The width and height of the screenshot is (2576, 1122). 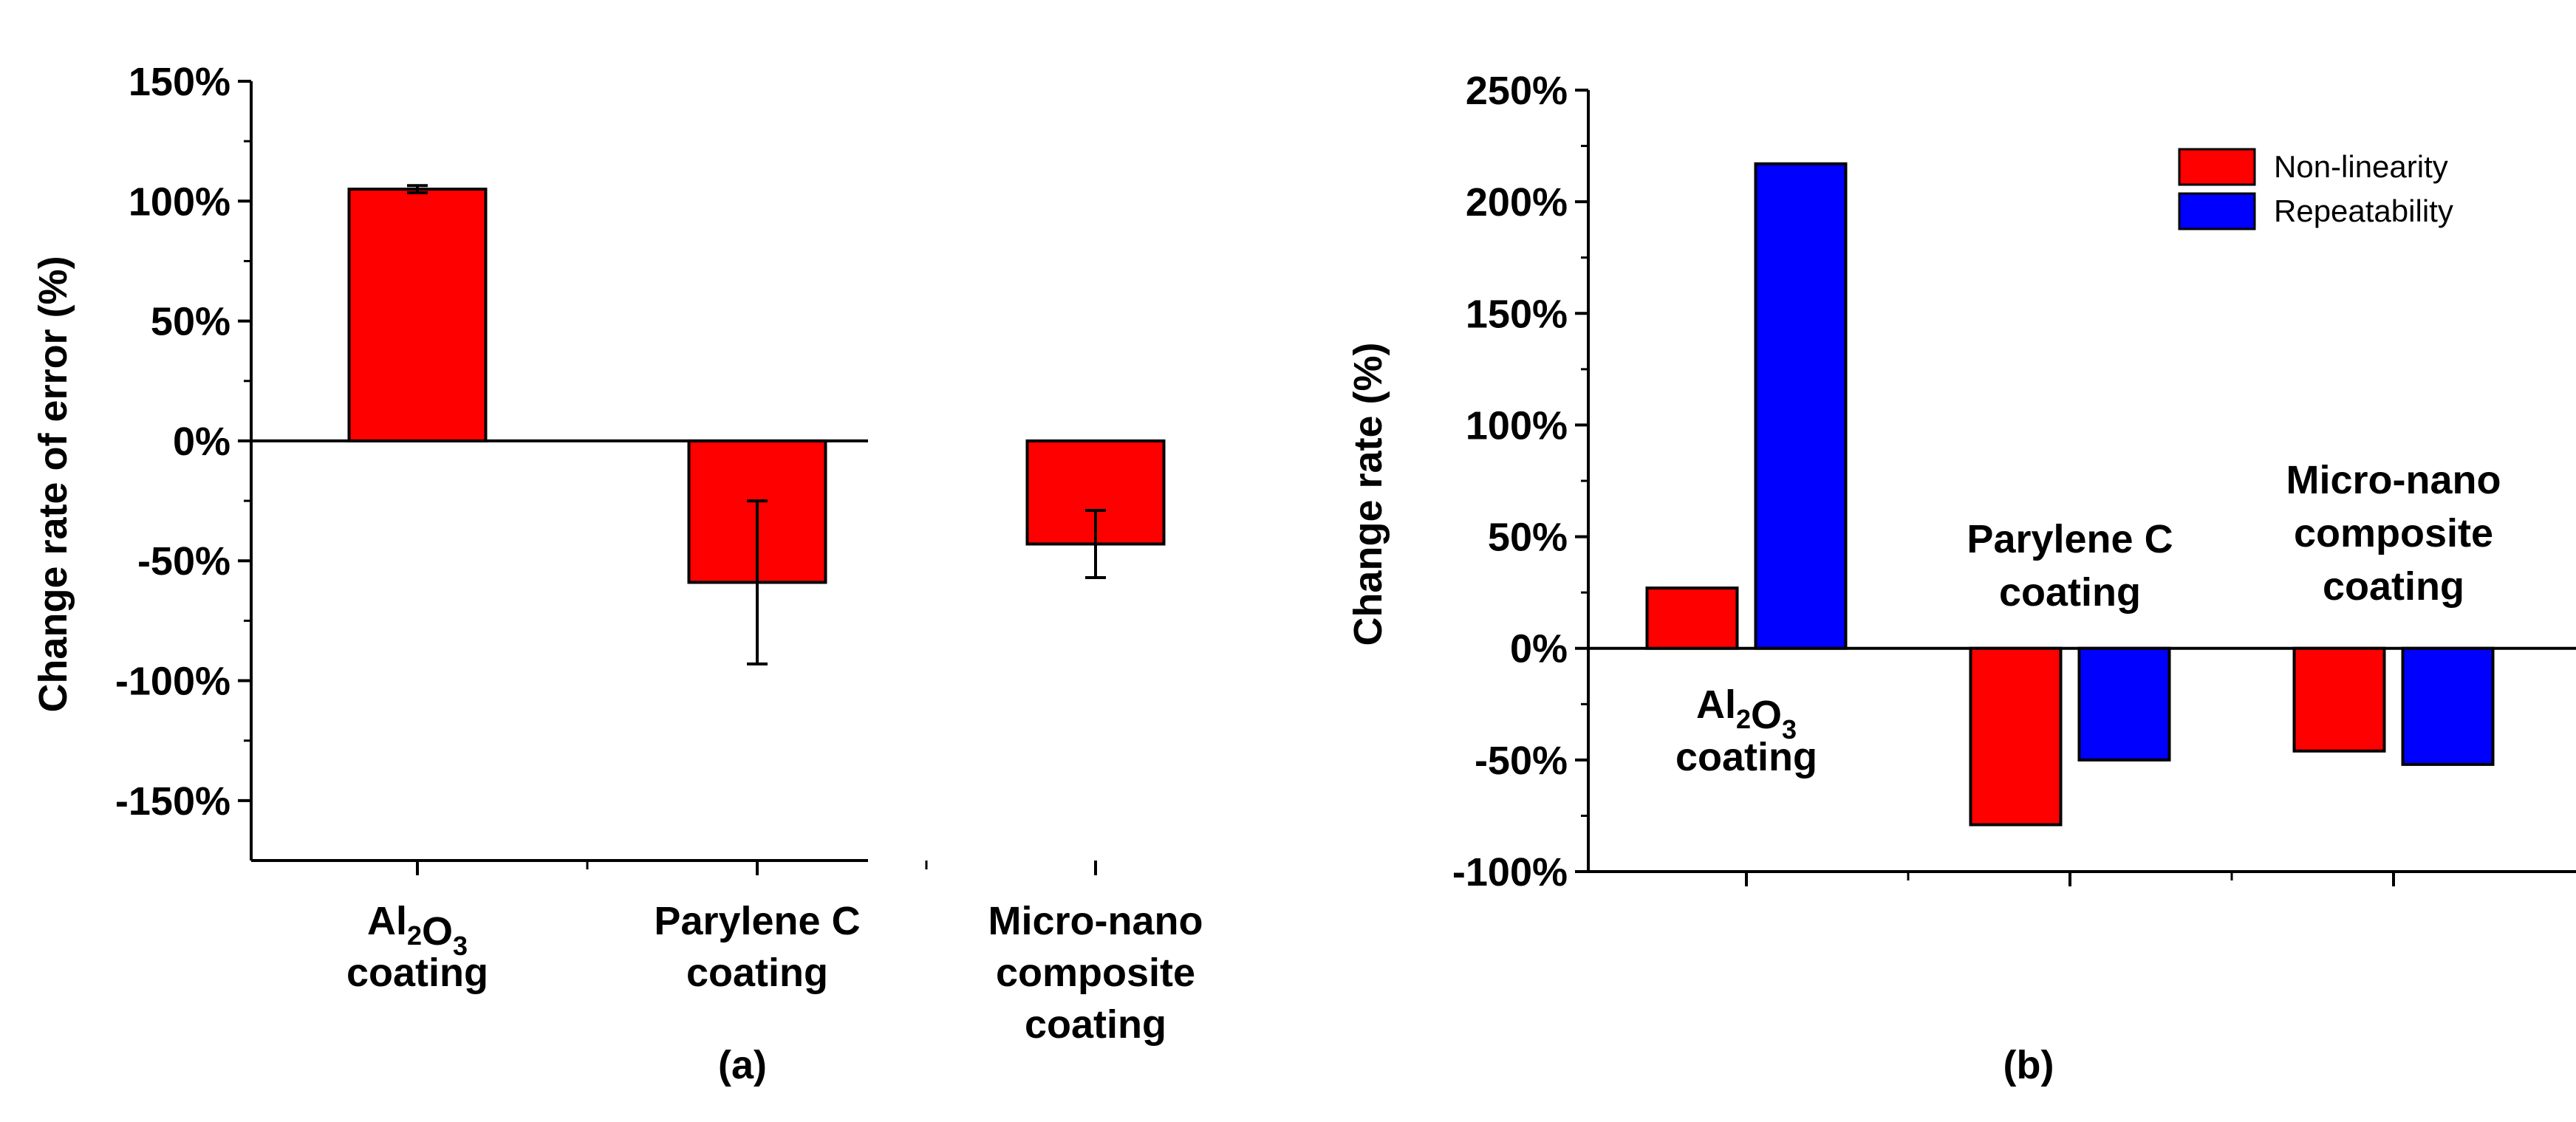 What do you see at coordinates (1517, 202) in the screenshot?
I see `y-tick-label: 200%` at bounding box center [1517, 202].